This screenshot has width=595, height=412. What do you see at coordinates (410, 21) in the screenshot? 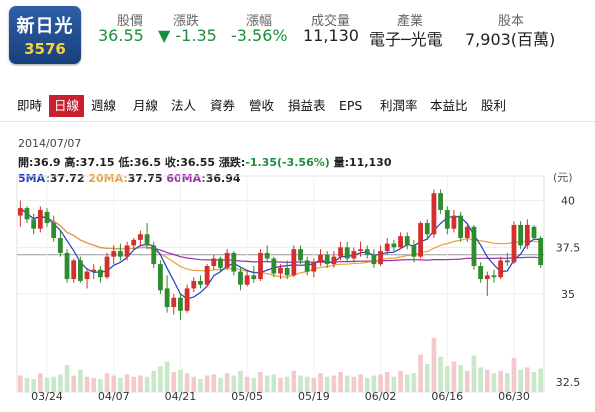
I see `industry-label: 產業` at bounding box center [410, 21].